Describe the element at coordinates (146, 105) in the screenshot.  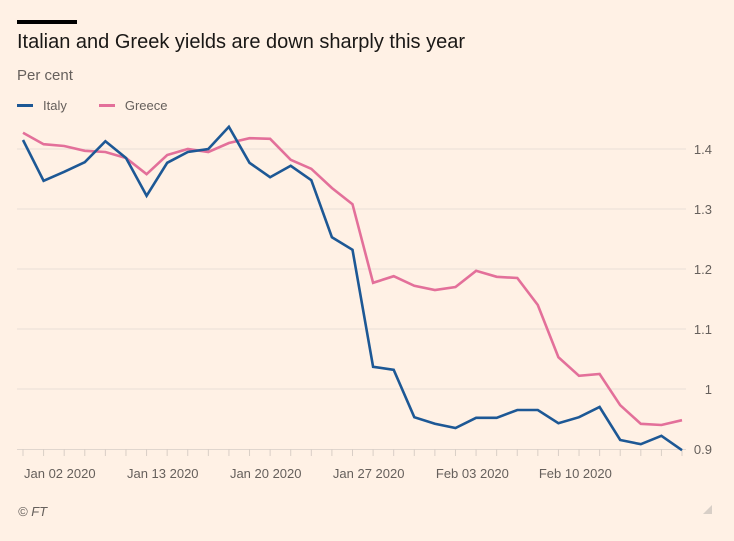
I see `legend-label-greece: Greece` at that location.